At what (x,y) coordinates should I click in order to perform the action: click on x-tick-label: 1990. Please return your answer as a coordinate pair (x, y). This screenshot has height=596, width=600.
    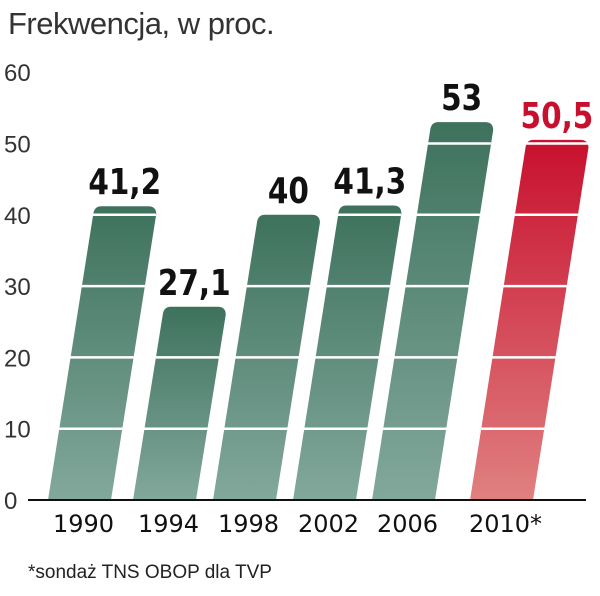
    Looking at the image, I should click on (83, 524).